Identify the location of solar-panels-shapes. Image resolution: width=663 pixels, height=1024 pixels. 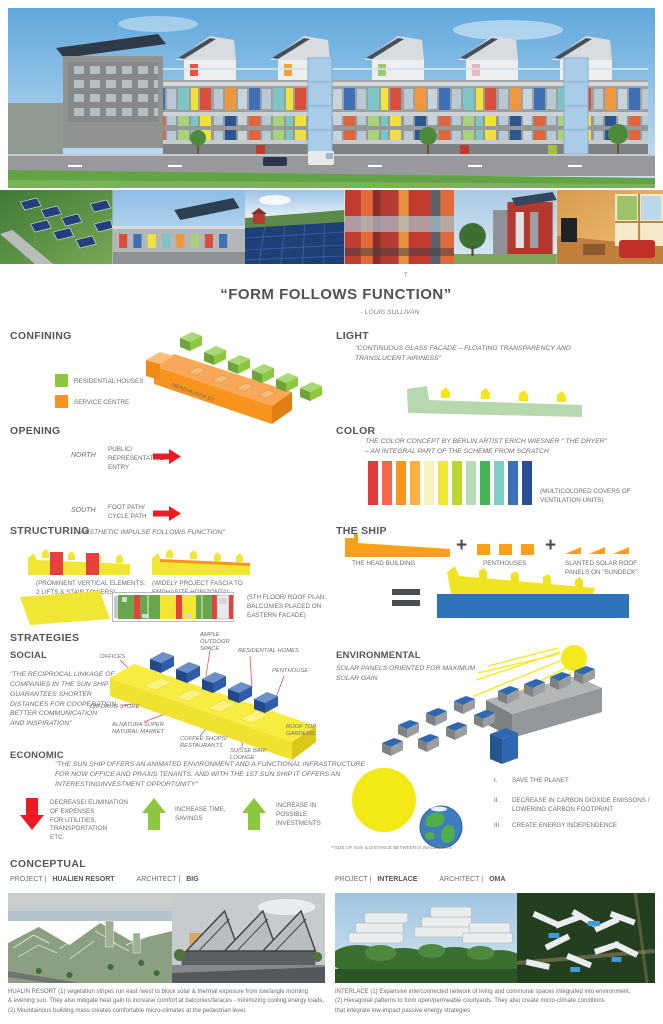
(598, 549).